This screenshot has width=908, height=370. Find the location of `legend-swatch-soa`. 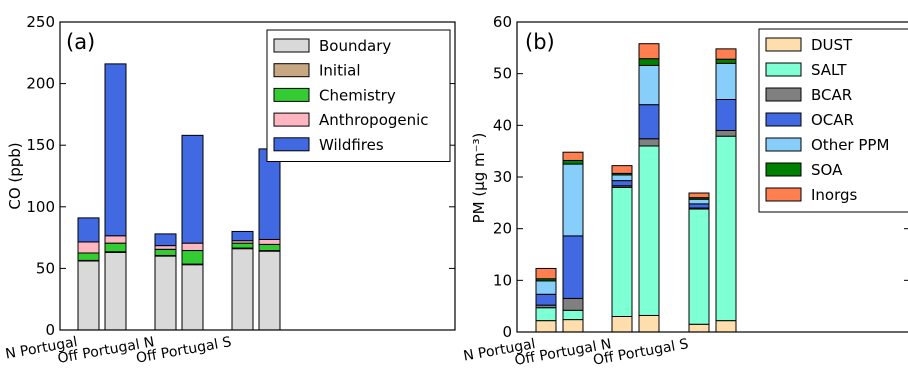

legend-swatch-soa is located at coordinates (783, 169).